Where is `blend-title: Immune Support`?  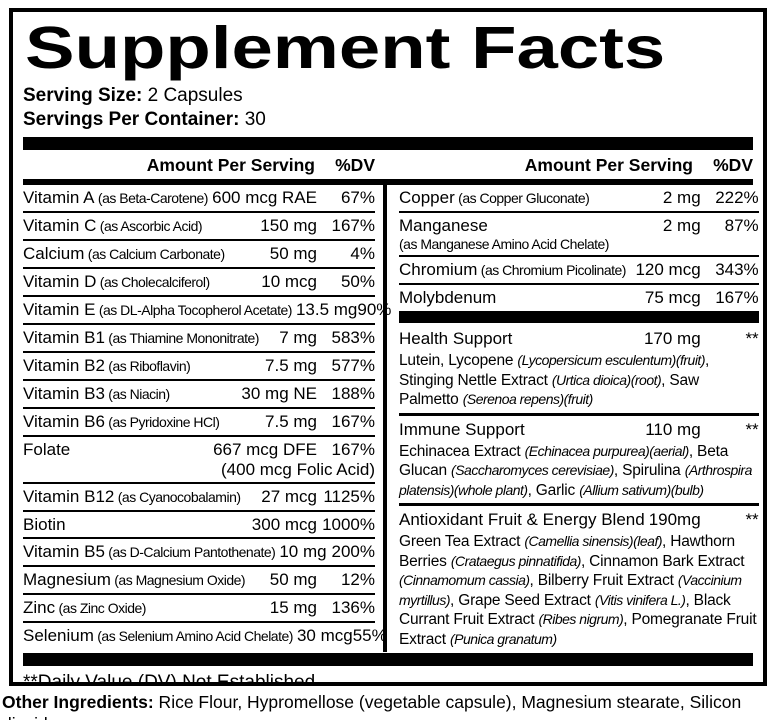
blend-title: Immune Support is located at coordinates (462, 429).